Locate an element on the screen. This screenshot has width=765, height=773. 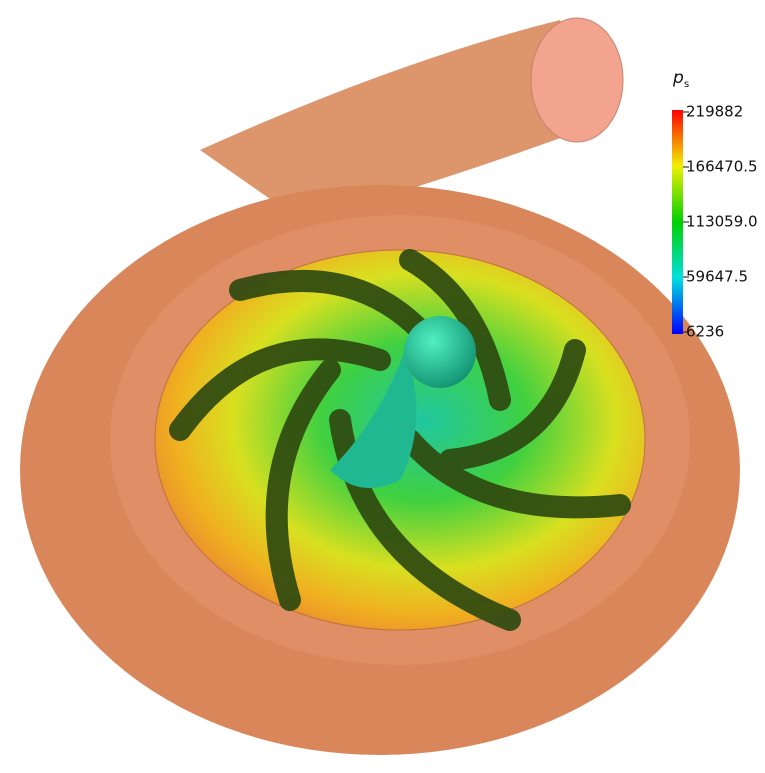
colorbar-tick-label: 59647.5 is located at coordinates (717, 277).